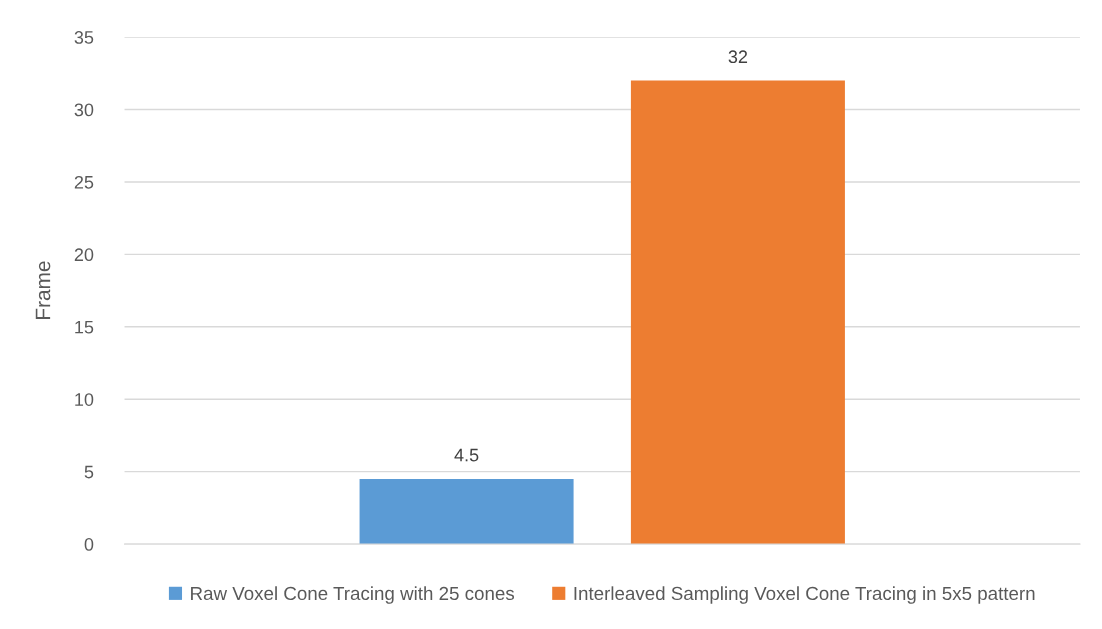  What do you see at coordinates (353, 595) in the screenshot?
I see `legend-label: Raw Voxel Cone Tracing with 25 cones` at bounding box center [353, 595].